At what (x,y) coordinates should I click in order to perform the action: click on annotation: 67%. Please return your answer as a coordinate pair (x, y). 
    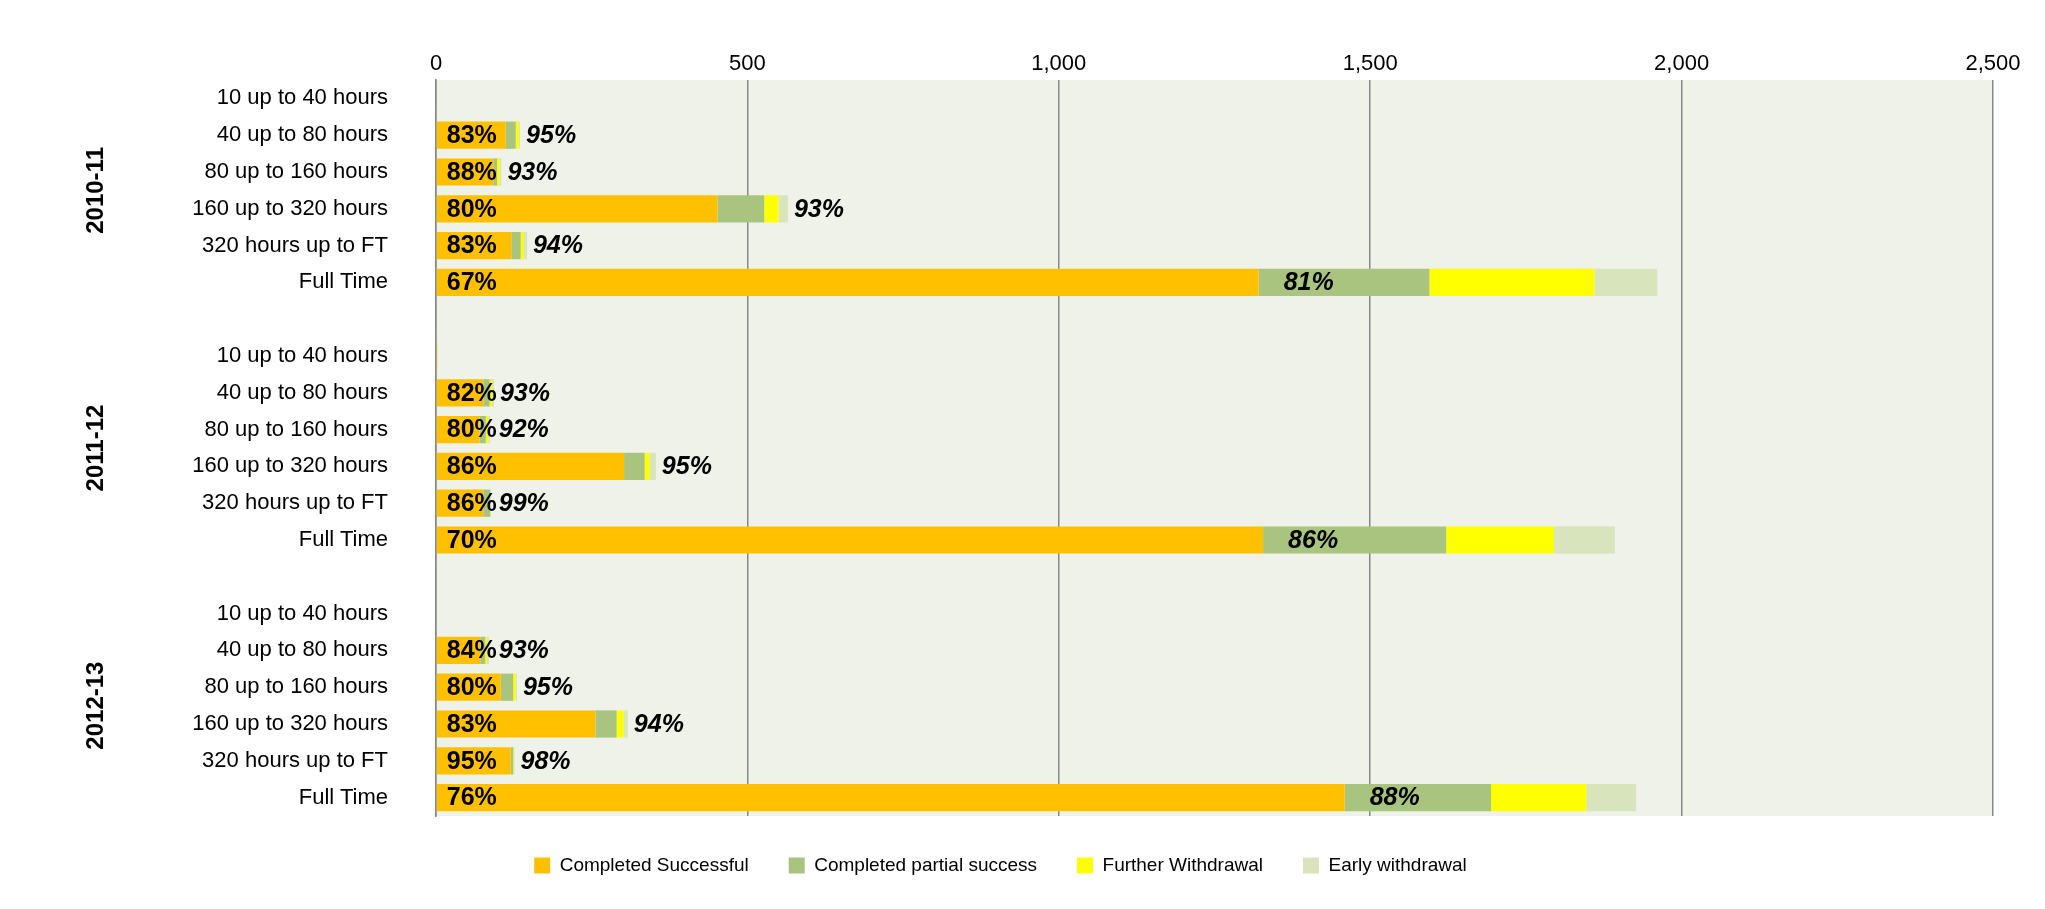
    Looking at the image, I should click on (471, 281).